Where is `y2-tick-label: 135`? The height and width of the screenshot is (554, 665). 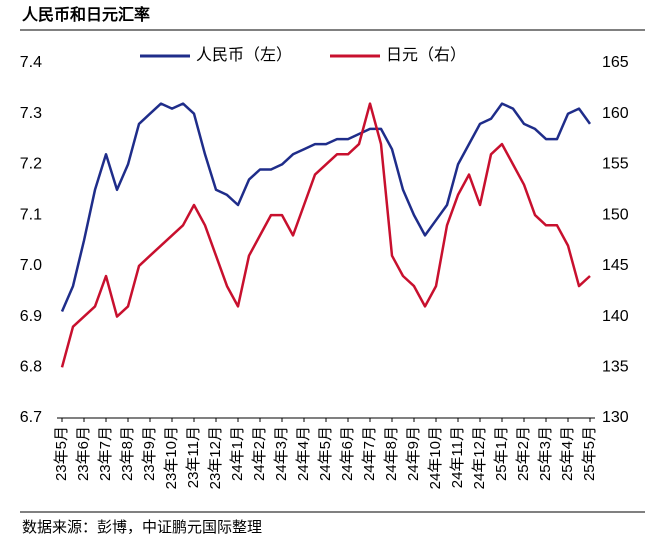
y2-tick-label: 135 is located at coordinates (615, 367).